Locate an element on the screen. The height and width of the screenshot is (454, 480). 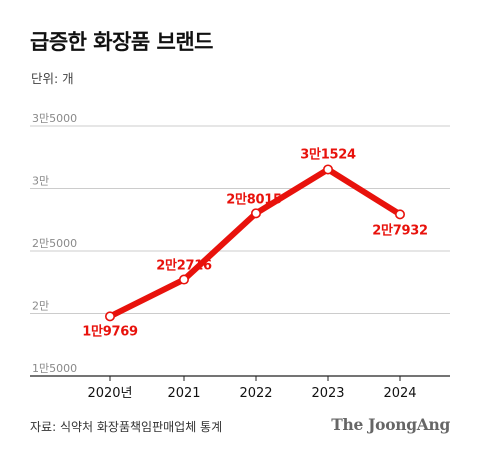
x-tick-label: 2020년 is located at coordinates (109, 393).